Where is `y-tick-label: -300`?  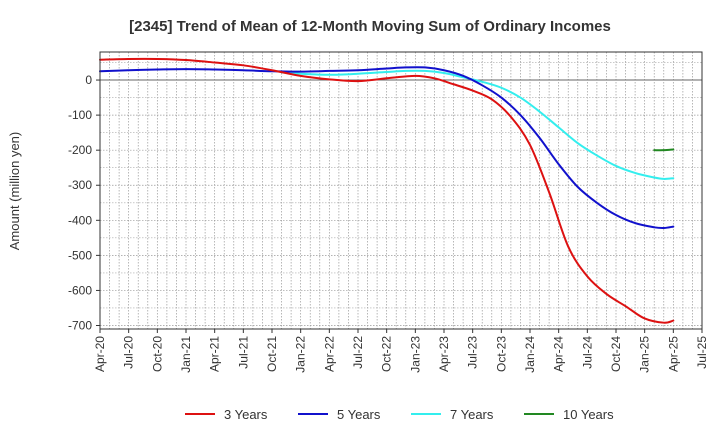 y-tick-label: -300 is located at coordinates (80, 185).